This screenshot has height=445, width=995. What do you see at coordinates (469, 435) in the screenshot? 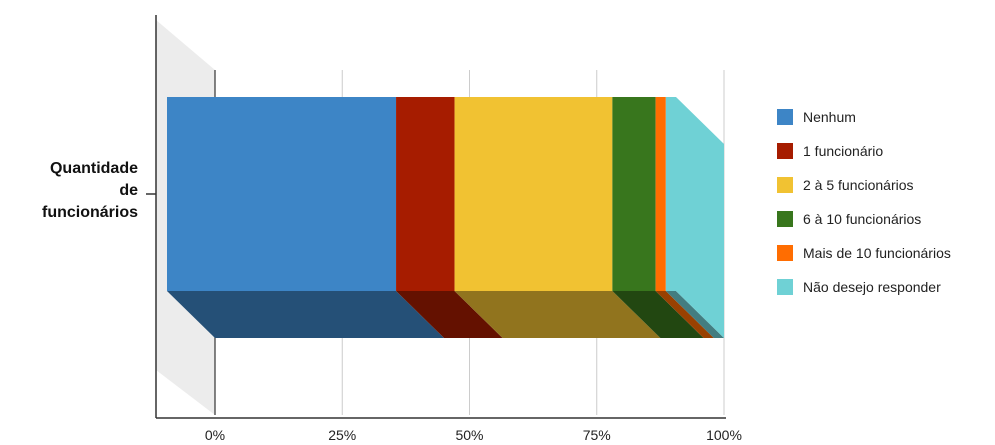
I see `x-tick-label: 50%` at bounding box center [469, 435].